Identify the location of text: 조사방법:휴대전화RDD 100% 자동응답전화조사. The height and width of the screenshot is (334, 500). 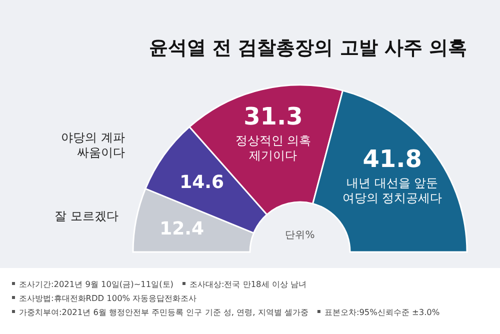
(108, 298).